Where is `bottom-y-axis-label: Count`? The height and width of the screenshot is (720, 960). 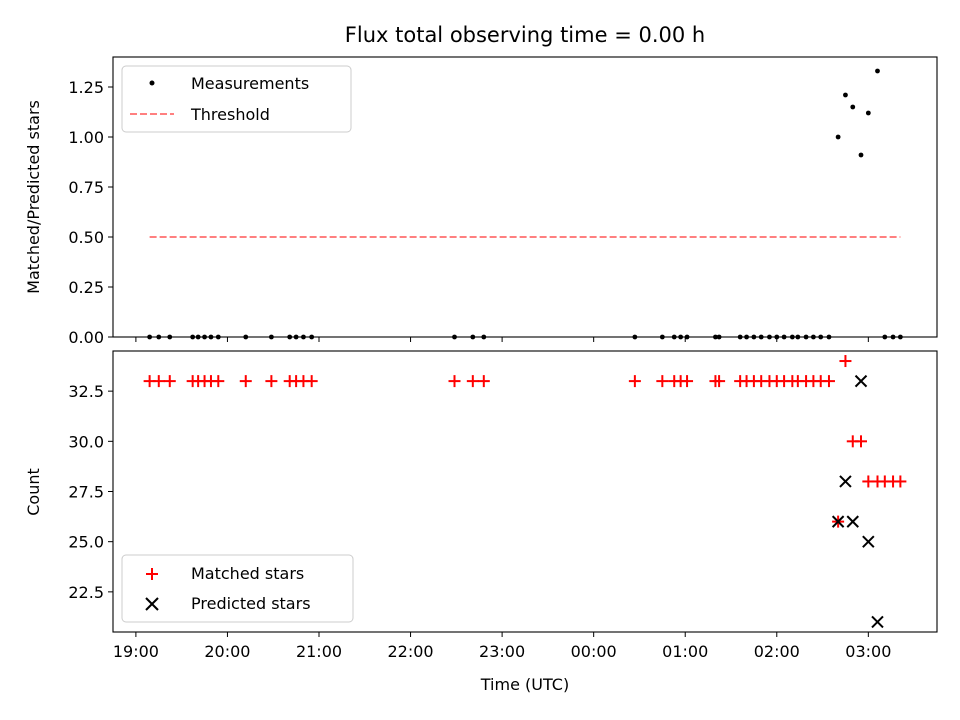 bottom-y-axis-label: Count is located at coordinates (33, 492).